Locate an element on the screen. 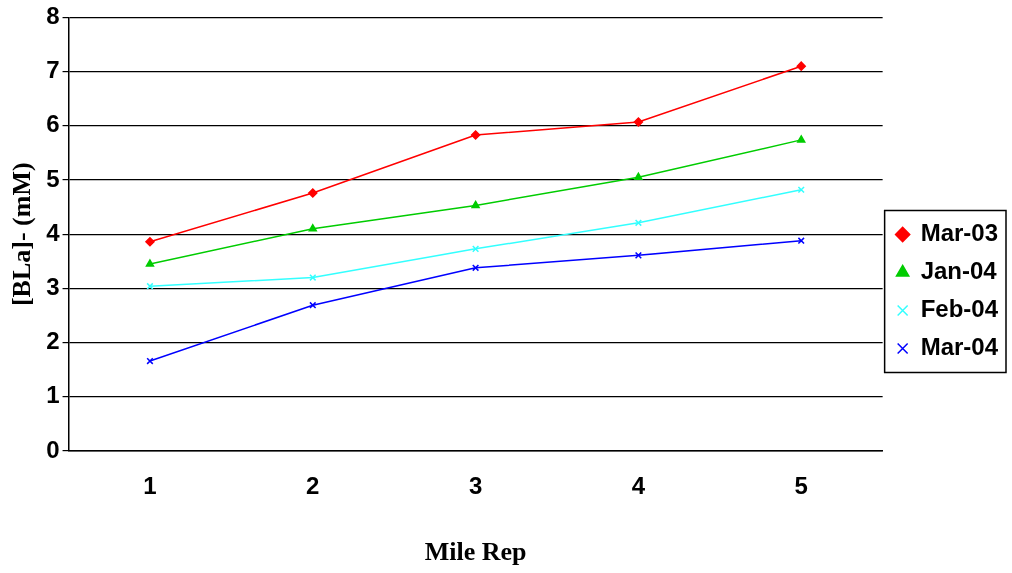 The width and height of the screenshot is (1012, 573). y-tick-label: 1 is located at coordinates (53, 395).